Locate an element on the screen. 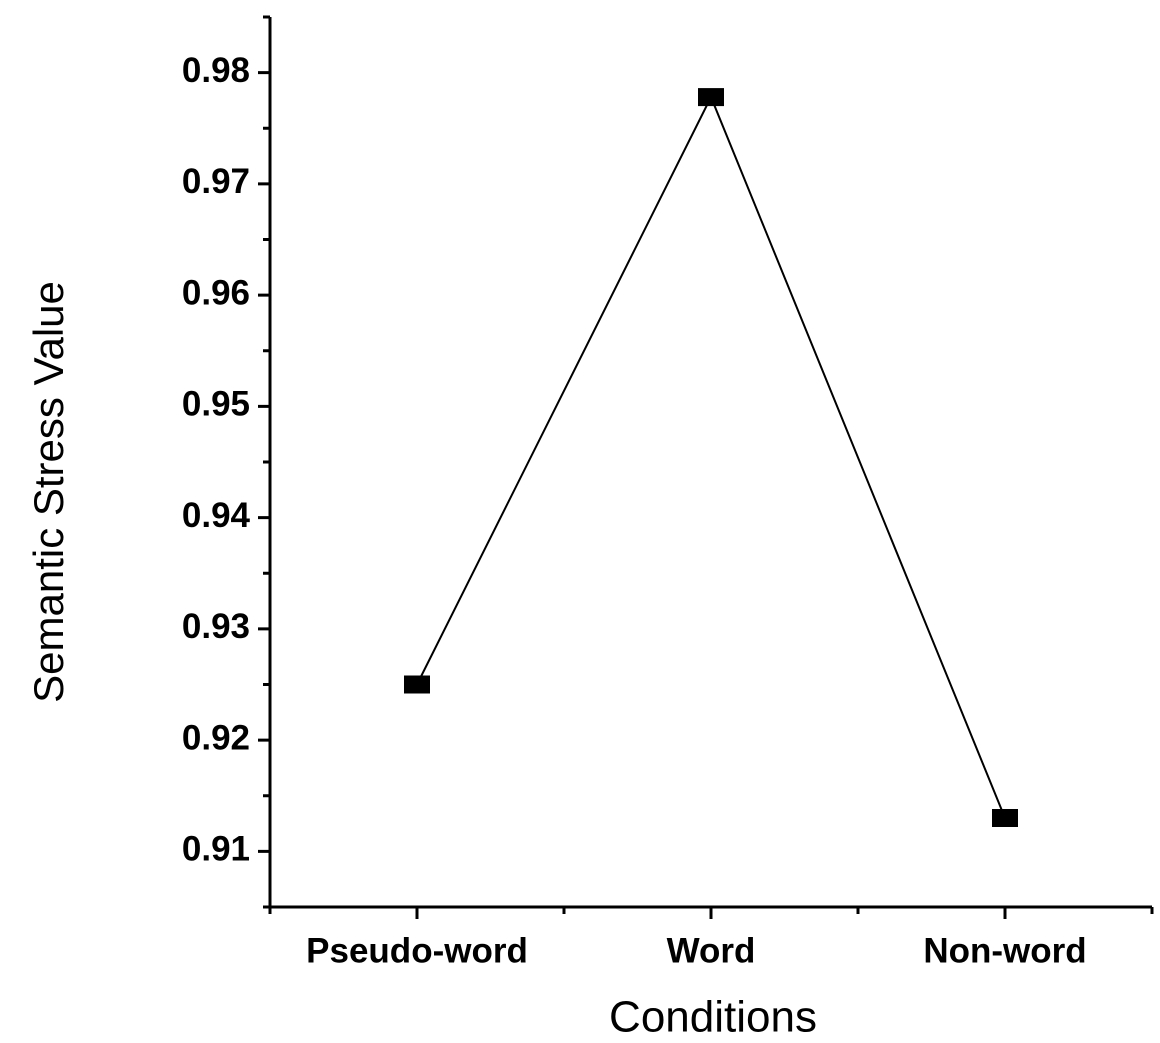  x-tick-label: Non-word is located at coordinates (1004, 950).